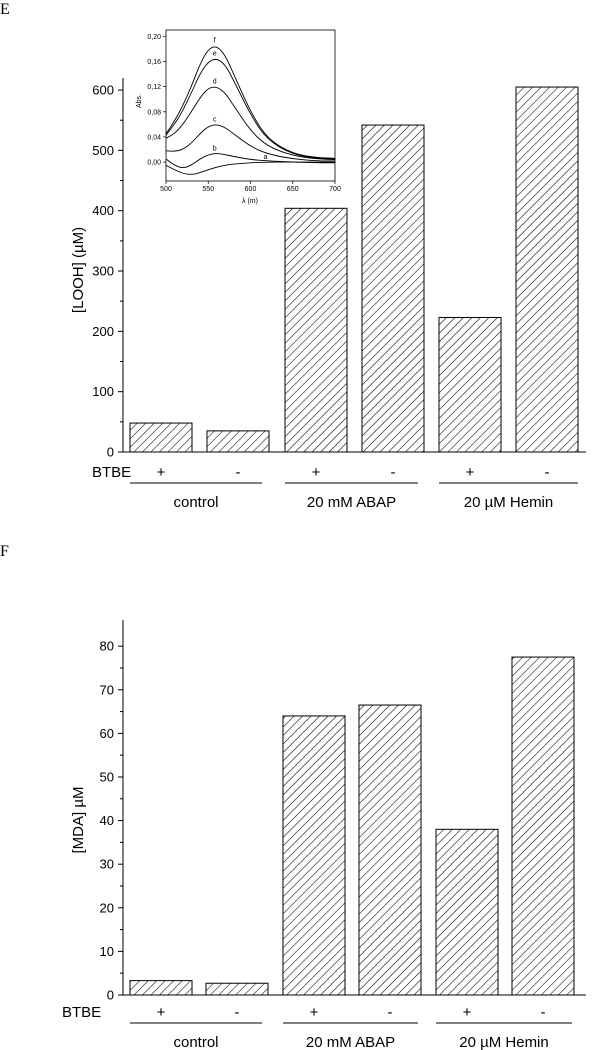  Describe the element at coordinates (103, 271) in the screenshot. I see `y-tick-label: 300` at that location.